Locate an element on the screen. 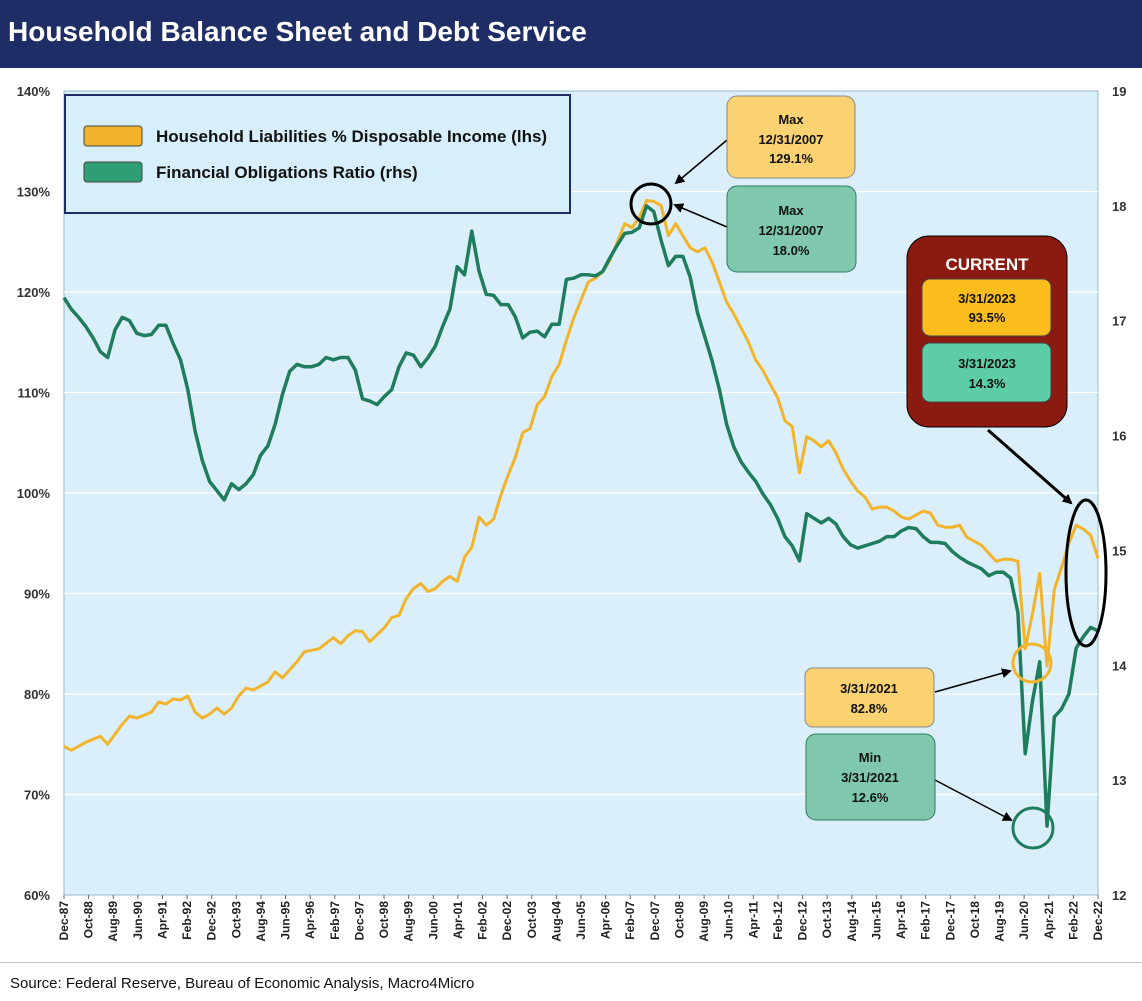  annotation-line: 129.1% is located at coordinates (791, 158).